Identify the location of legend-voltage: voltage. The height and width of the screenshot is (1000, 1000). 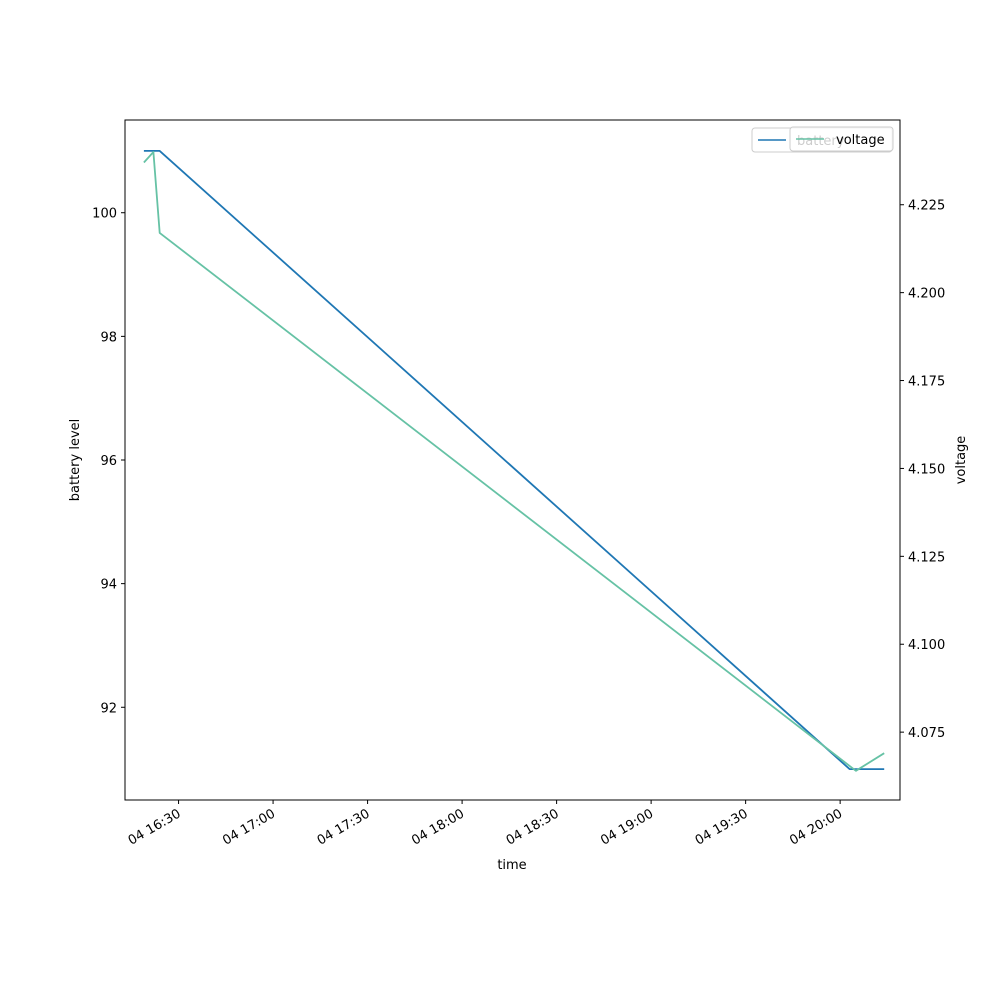
(841, 139).